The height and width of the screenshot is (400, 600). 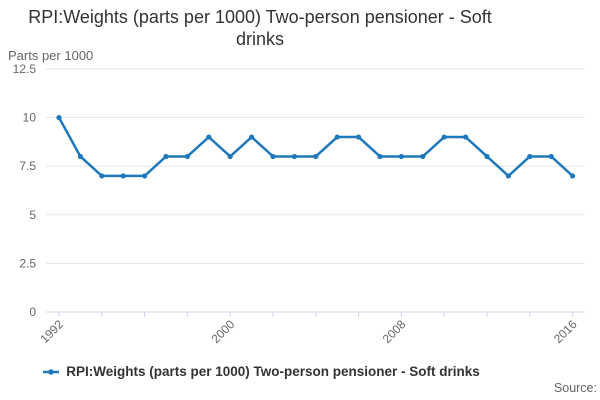 I want to click on svg-text: 7.5, so click(x=27, y=166).